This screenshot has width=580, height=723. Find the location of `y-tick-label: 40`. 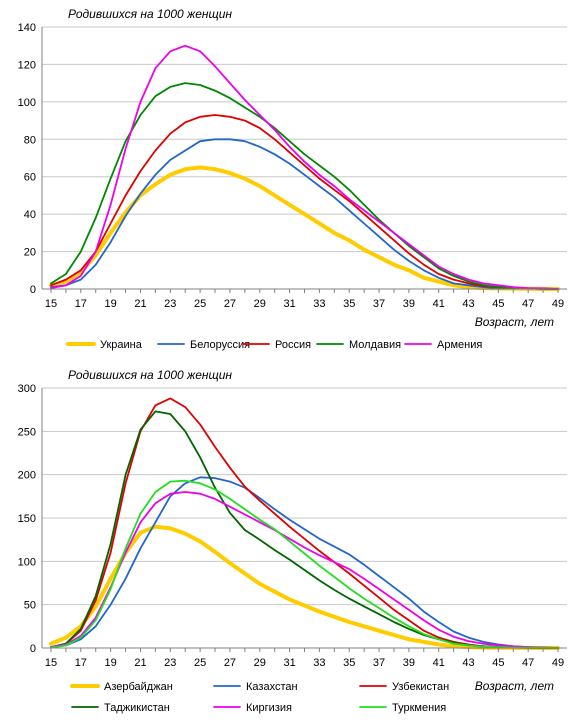

y-tick-label: 40 is located at coordinates (30, 215).